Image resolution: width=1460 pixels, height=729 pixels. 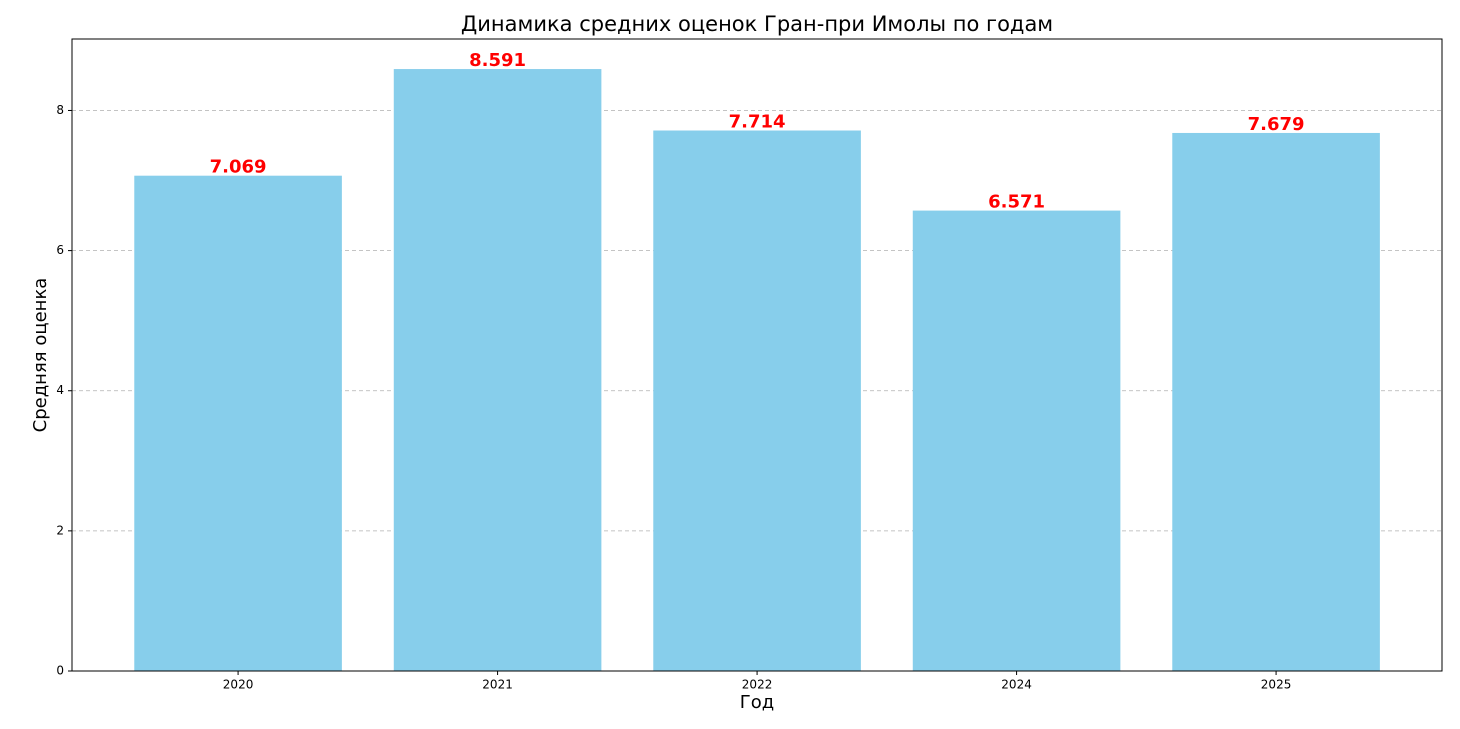 What do you see at coordinates (1276, 124) in the screenshot?
I see `value-label: 7.679` at bounding box center [1276, 124].